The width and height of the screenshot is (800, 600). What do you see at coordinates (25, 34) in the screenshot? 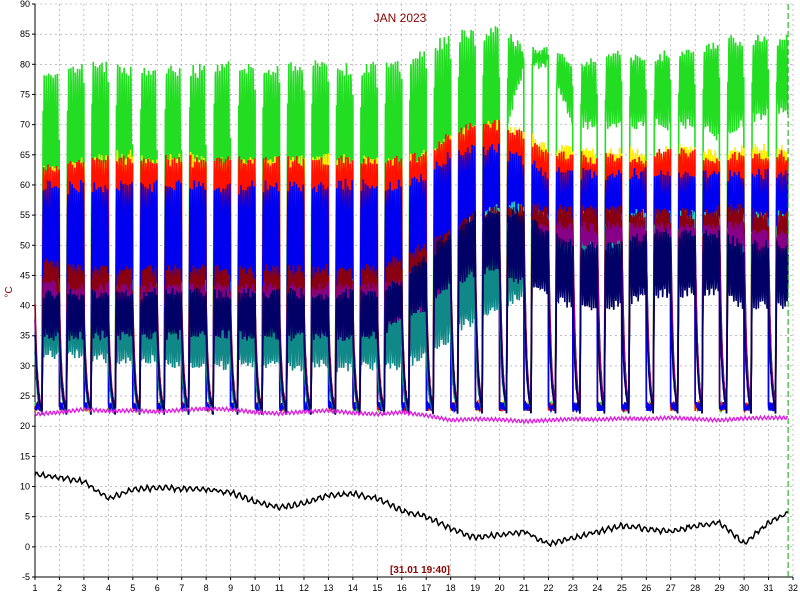
I see `y-tick-label-85: 85` at bounding box center [25, 34].